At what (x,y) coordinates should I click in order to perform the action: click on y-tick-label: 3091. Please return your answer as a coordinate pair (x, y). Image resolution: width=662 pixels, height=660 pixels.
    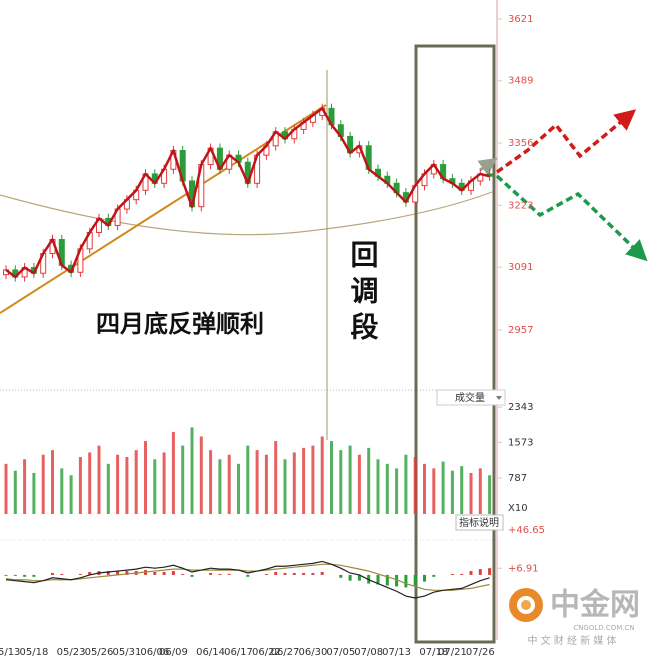
    Looking at the image, I should click on (520, 267).